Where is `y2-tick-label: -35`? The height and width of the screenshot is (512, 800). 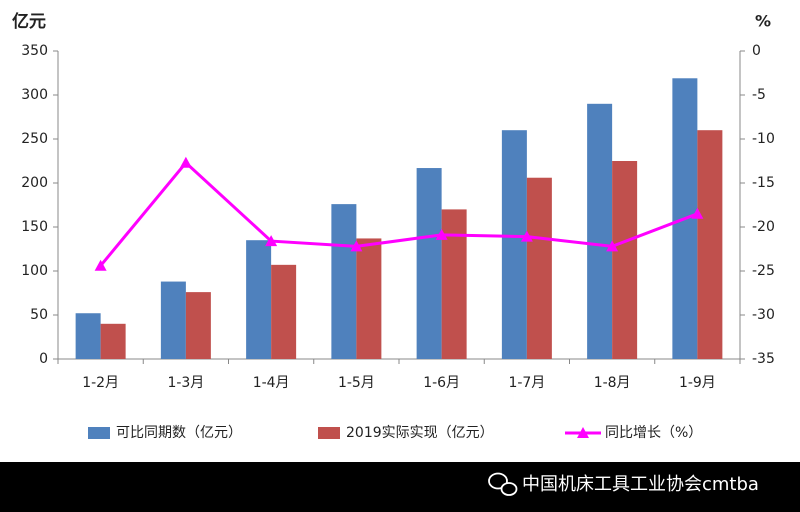
y2-tick-label: -35 is located at coordinates (763, 359).